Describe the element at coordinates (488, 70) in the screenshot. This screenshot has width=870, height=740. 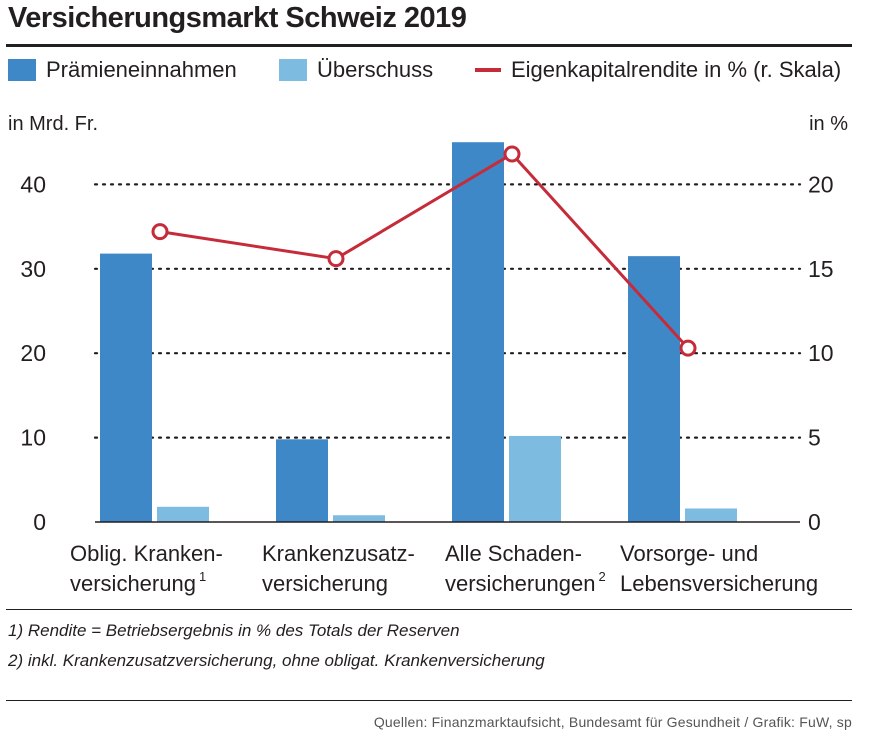
I see `legend-swatch-line` at that location.